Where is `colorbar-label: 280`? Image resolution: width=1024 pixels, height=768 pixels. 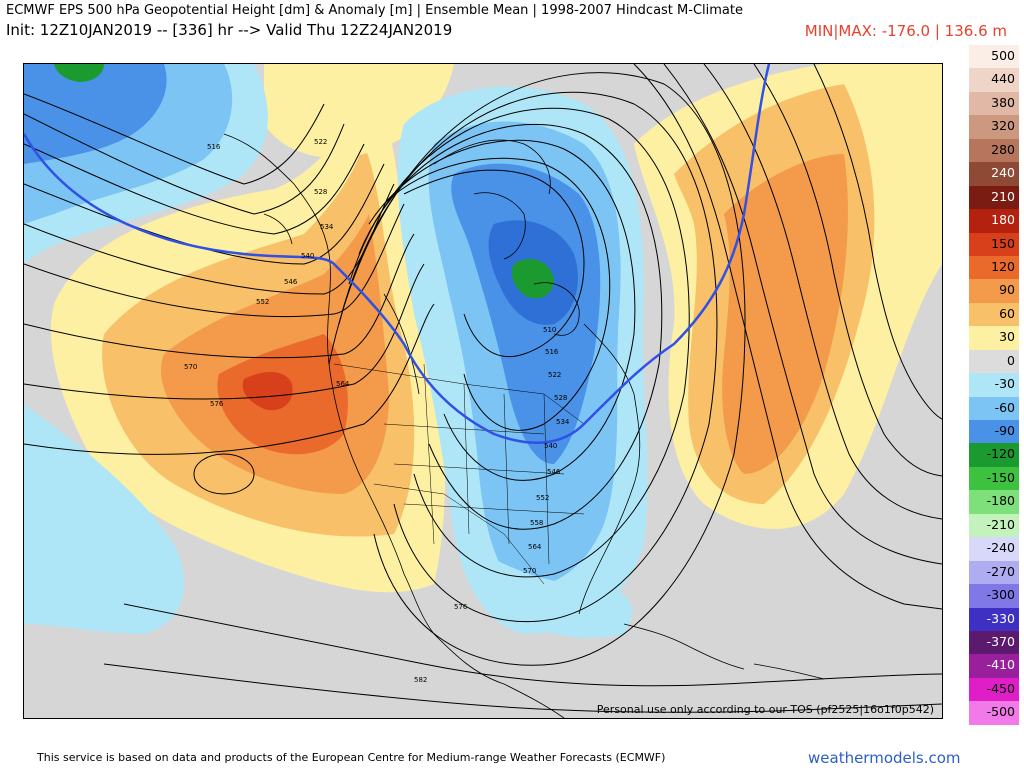
colorbar-label: 280 is located at coordinates (1003, 149).